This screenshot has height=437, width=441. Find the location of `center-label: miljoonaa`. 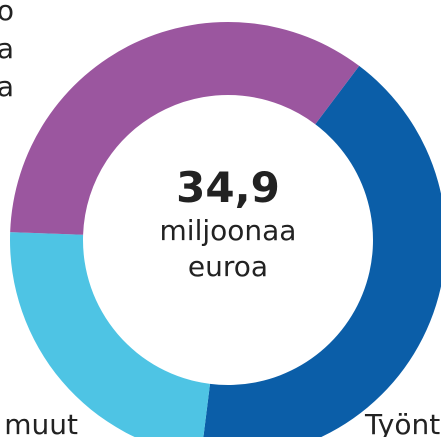

center-label: miljoonaa is located at coordinates (228, 230).